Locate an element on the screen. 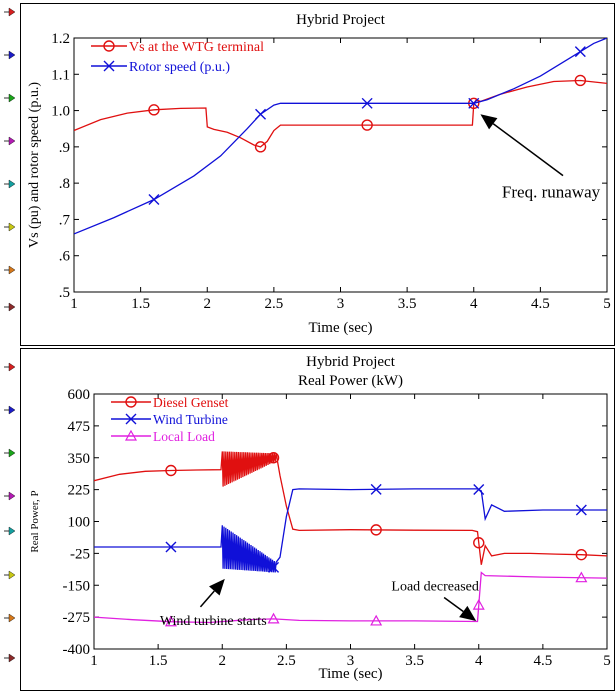 The image size is (616, 695). bottom-y-tick-label: 350 is located at coordinates (79, 459).